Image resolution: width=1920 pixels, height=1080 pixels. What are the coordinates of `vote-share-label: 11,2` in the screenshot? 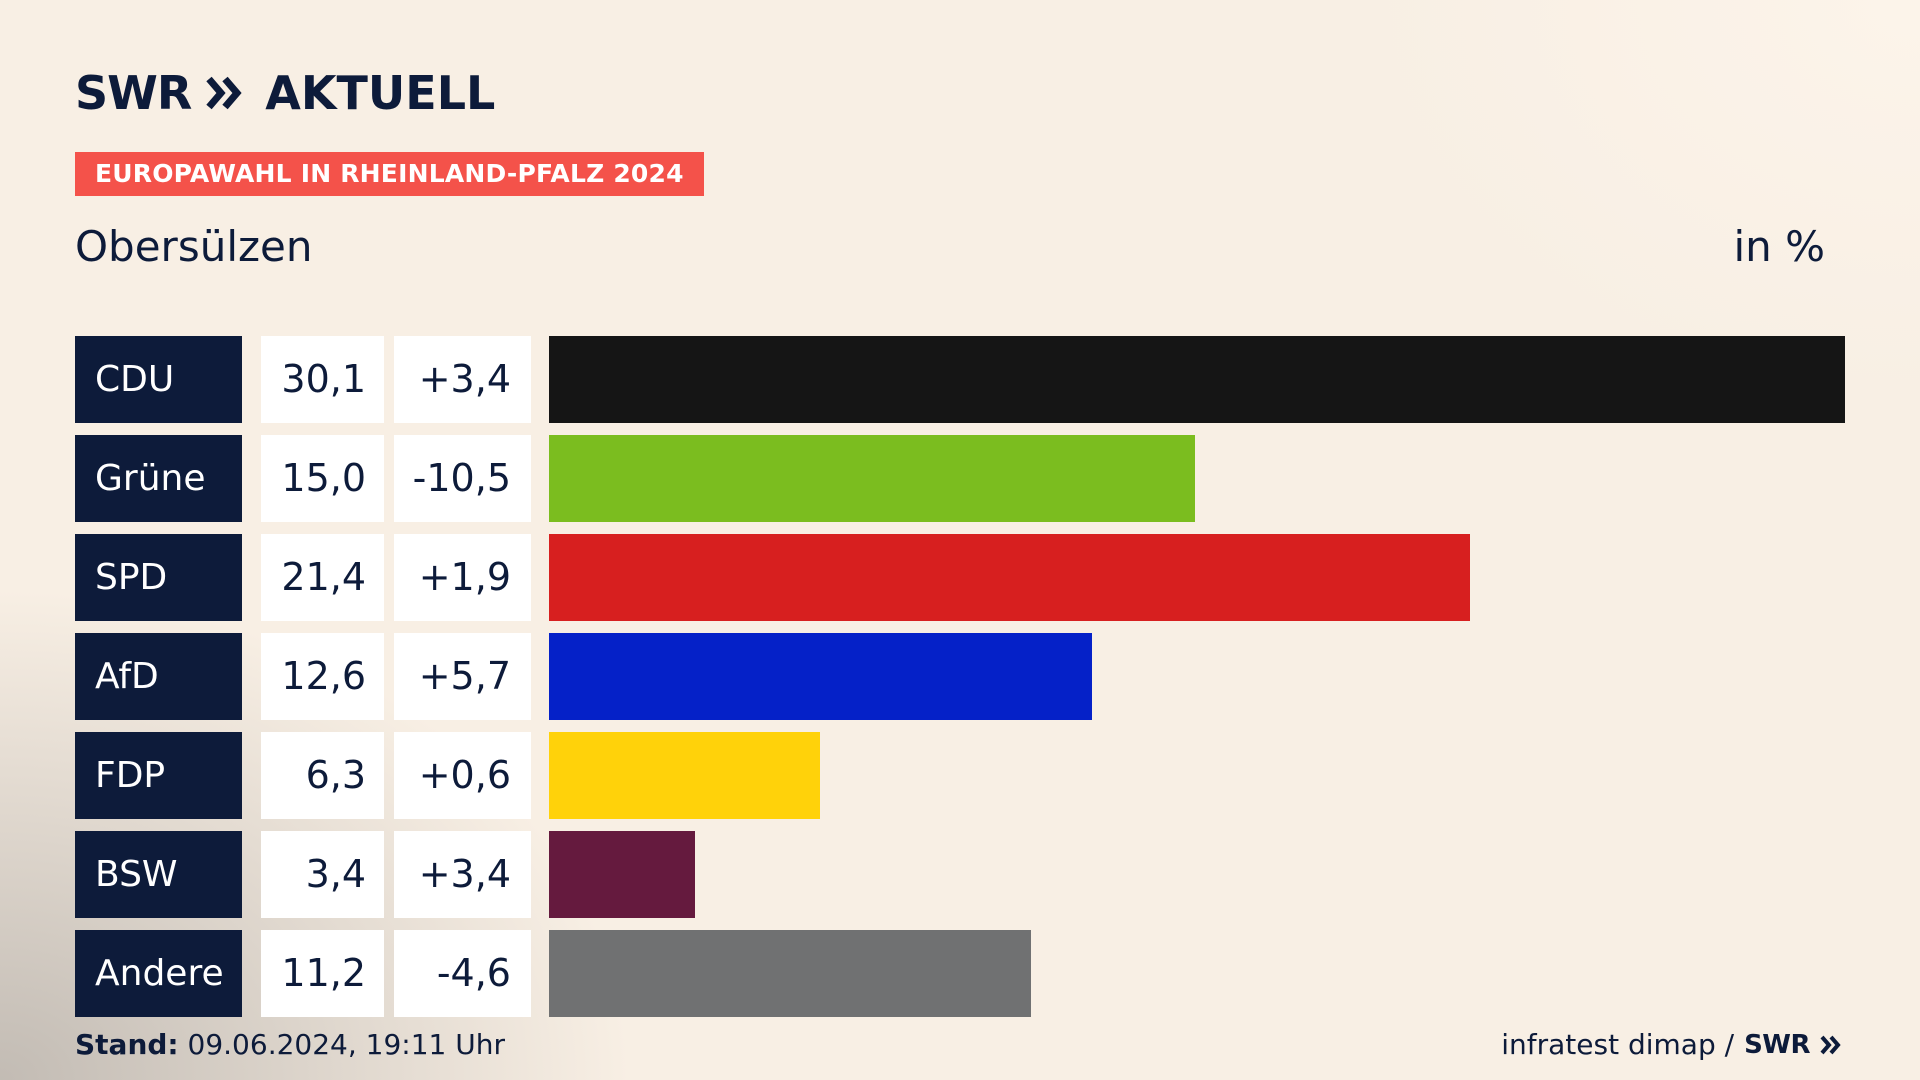 It's located at (322, 973).